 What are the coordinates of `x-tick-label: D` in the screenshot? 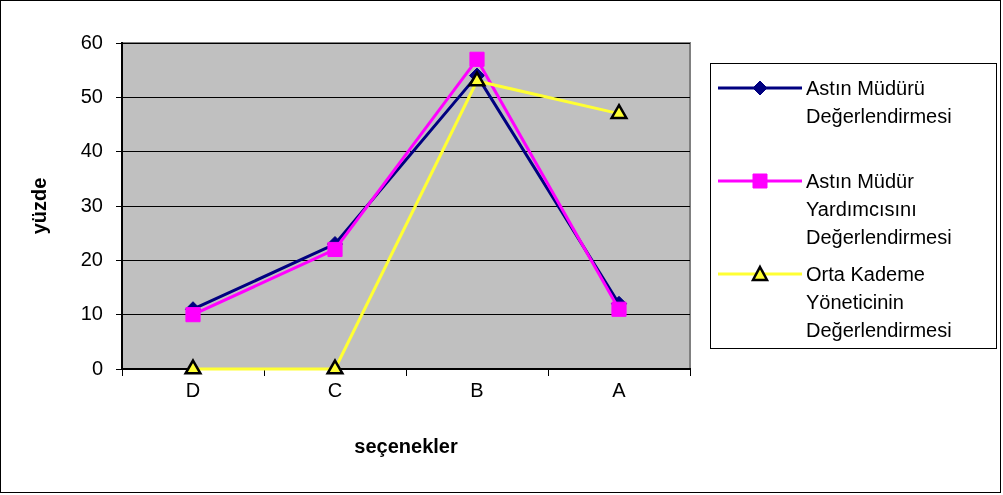 It's located at (193, 389).